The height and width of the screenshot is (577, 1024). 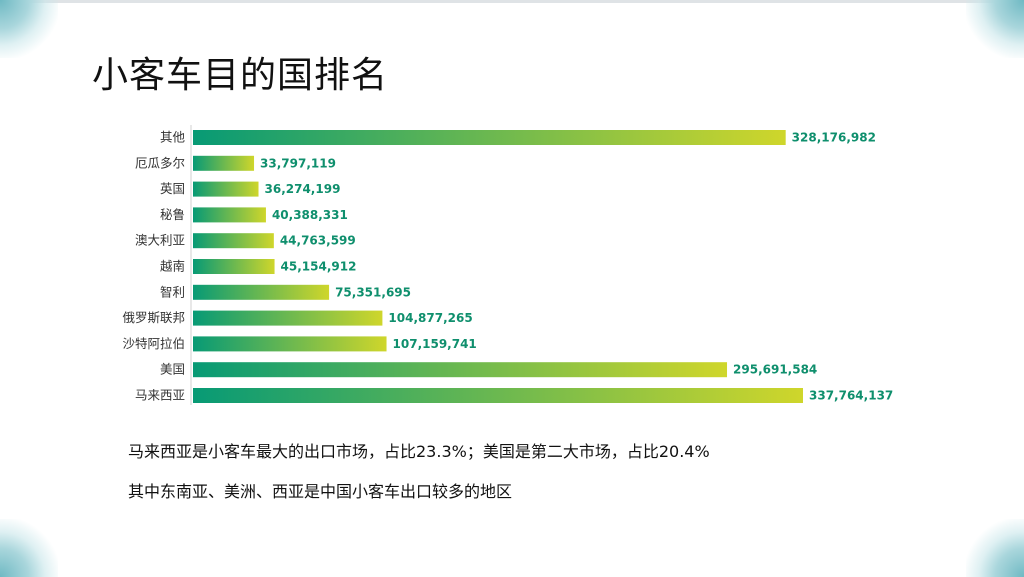 What do you see at coordinates (160, 395) in the screenshot?
I see `category-label: 马来西亚` at bounding box center [160, 395].